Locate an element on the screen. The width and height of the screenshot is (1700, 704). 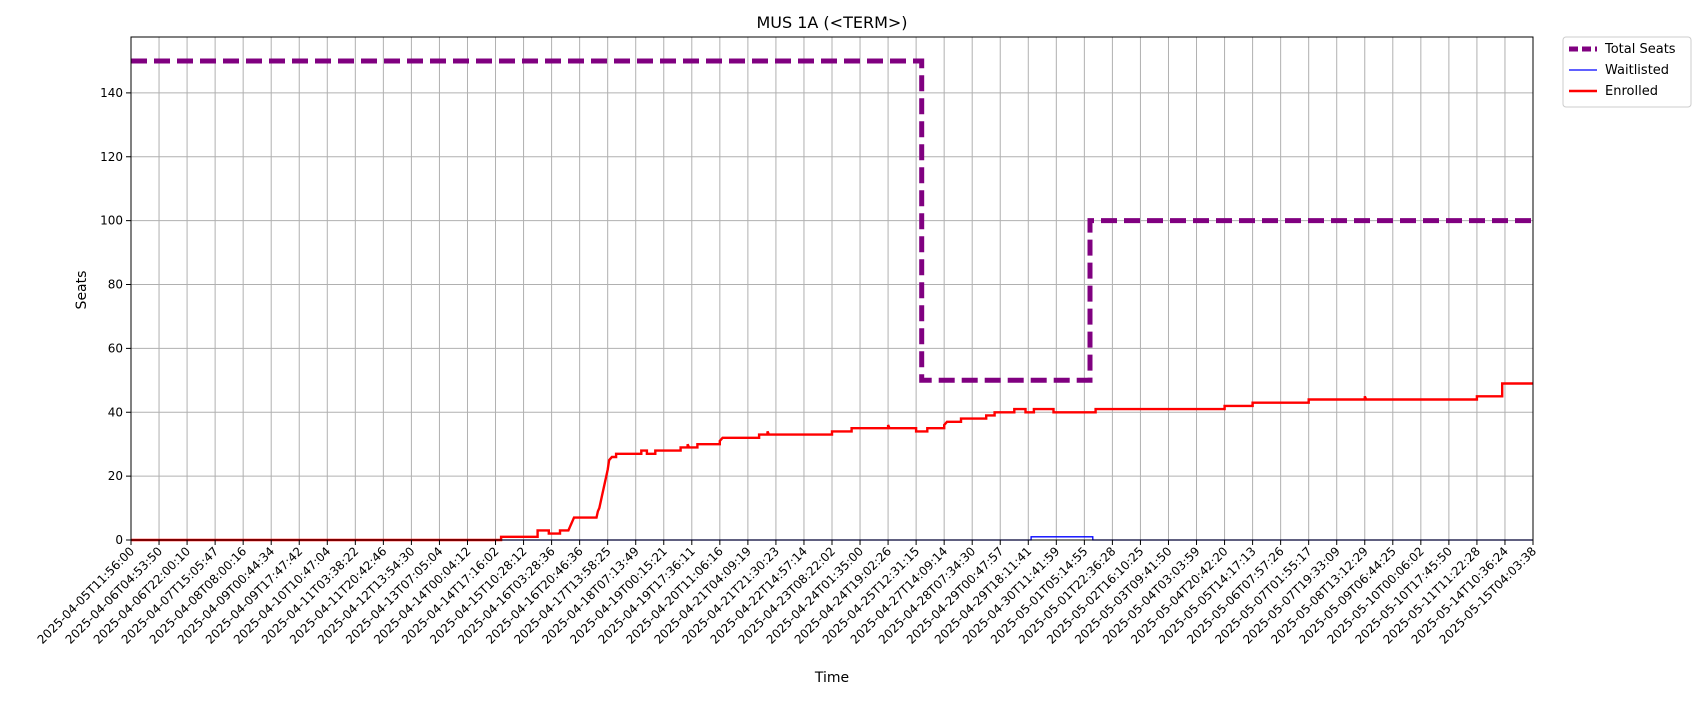
legend: Total Seats Waitlisted Enrolled is located at coordinates (1627, 72).